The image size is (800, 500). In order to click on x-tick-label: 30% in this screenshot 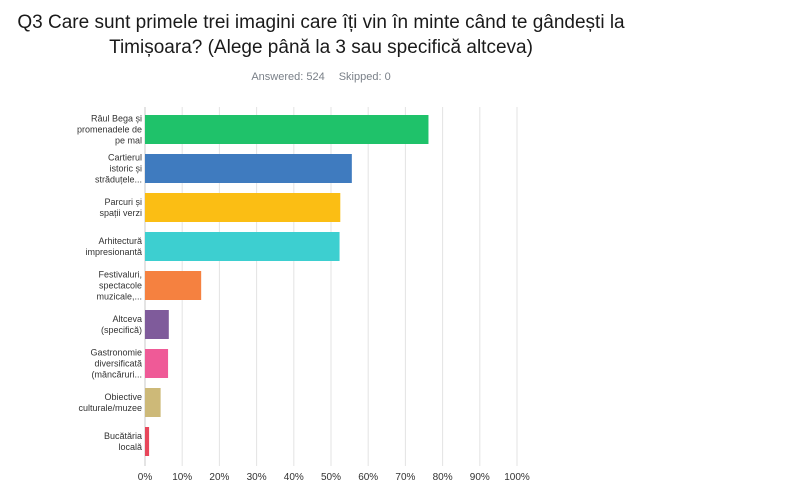, I will do `click(257, 477)`.